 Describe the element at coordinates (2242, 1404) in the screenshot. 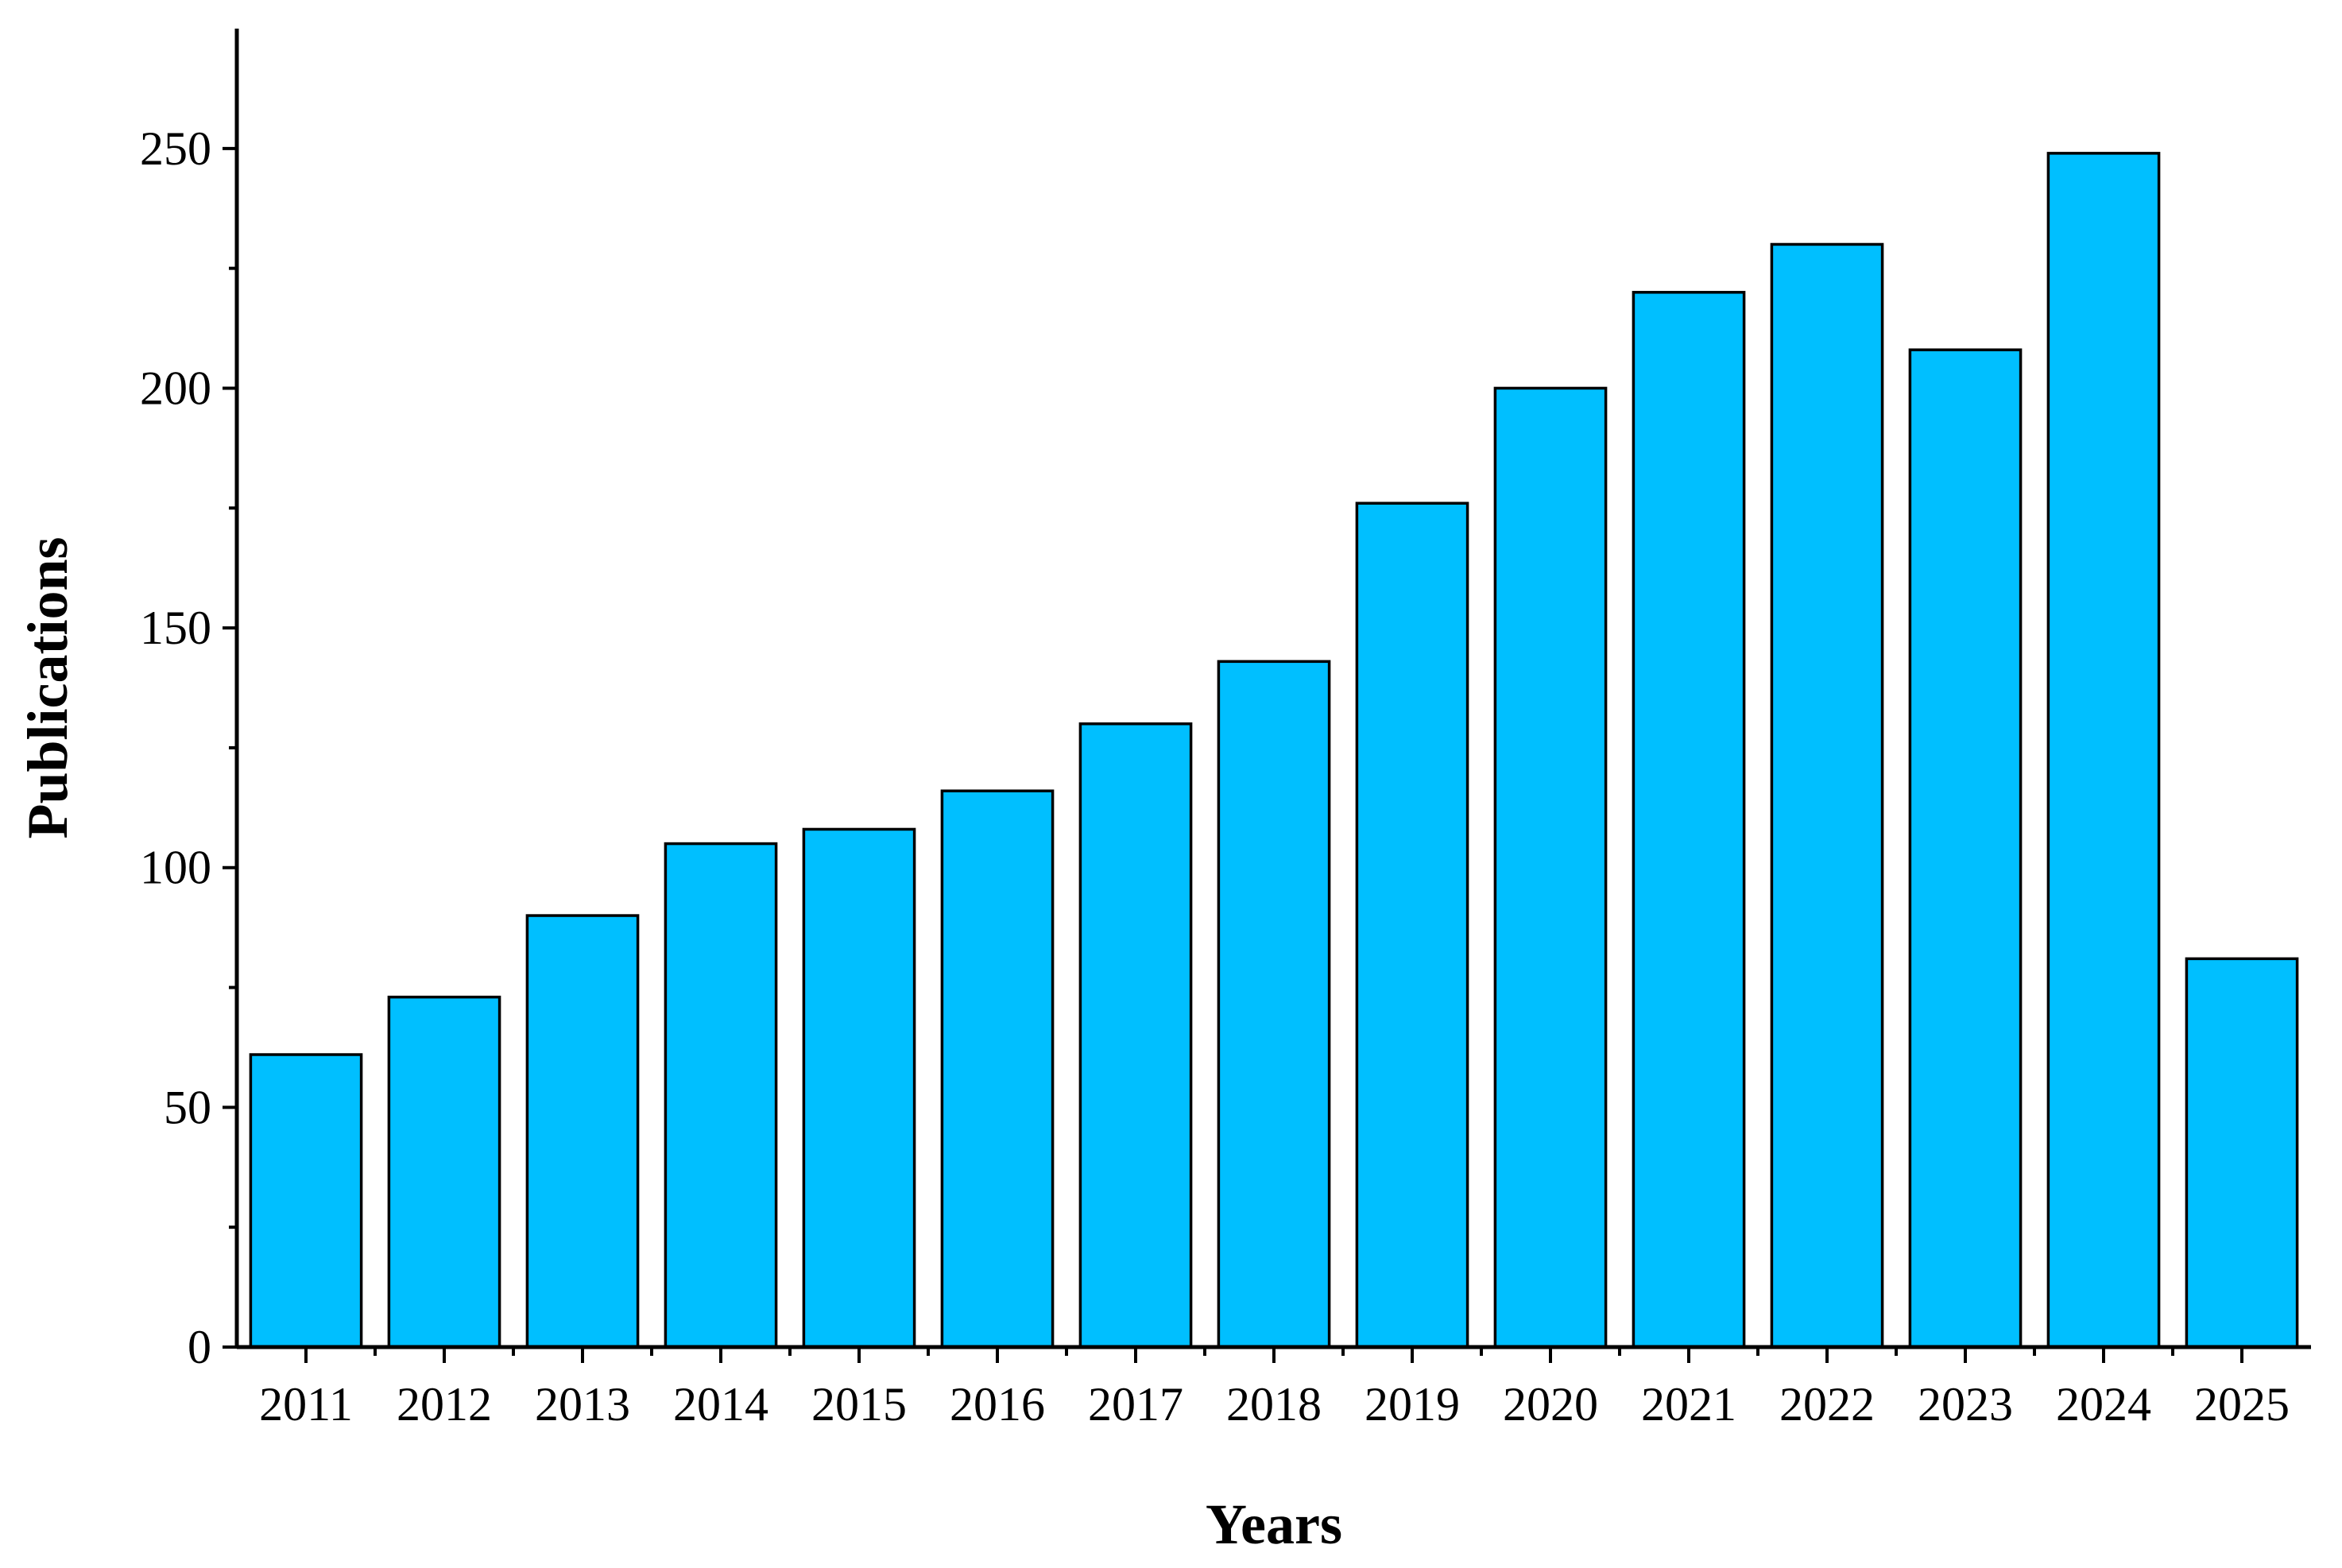

I see `x-tick-label-2025: 2025` at that location.